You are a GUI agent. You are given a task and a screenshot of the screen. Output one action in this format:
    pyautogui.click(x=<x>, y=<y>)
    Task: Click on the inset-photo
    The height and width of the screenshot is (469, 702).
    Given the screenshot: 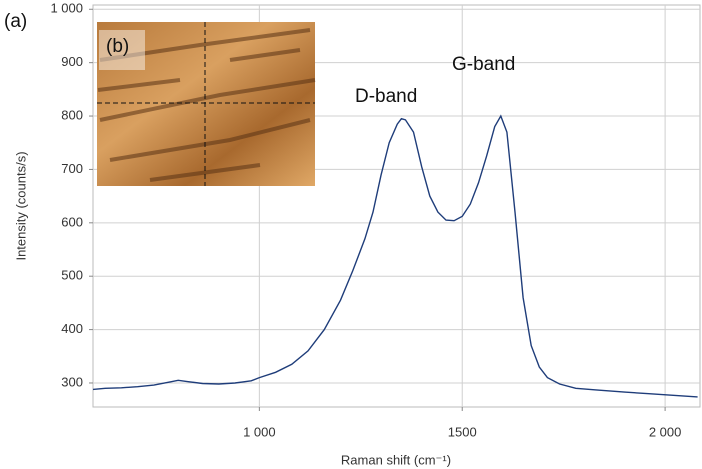 What is the action you would take?
    pyautogui.click(x=206, y=104)
    